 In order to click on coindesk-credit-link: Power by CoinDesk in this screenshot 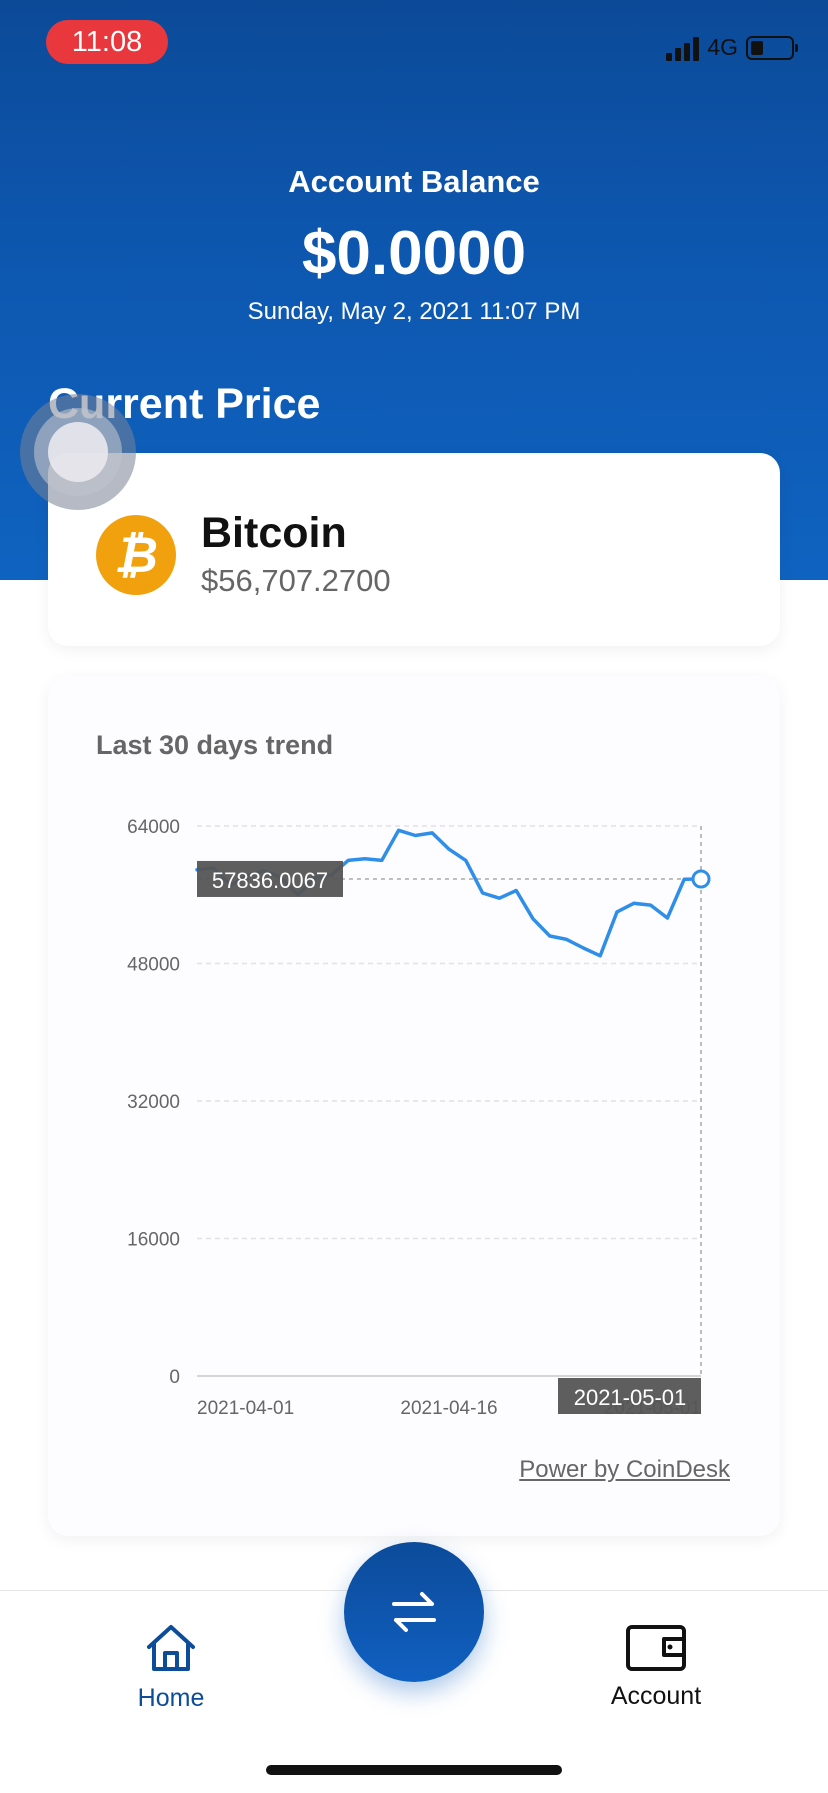, I will do `click(624, 1469)`.